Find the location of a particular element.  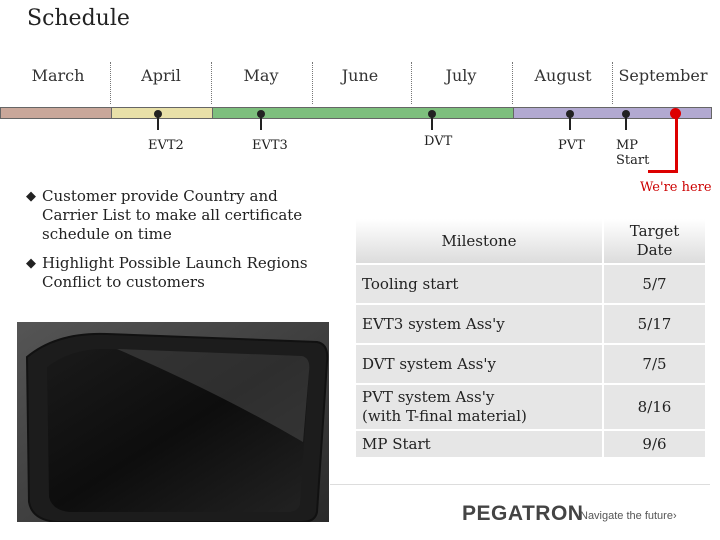

timeline-bar is located at coordinates (356, 113).